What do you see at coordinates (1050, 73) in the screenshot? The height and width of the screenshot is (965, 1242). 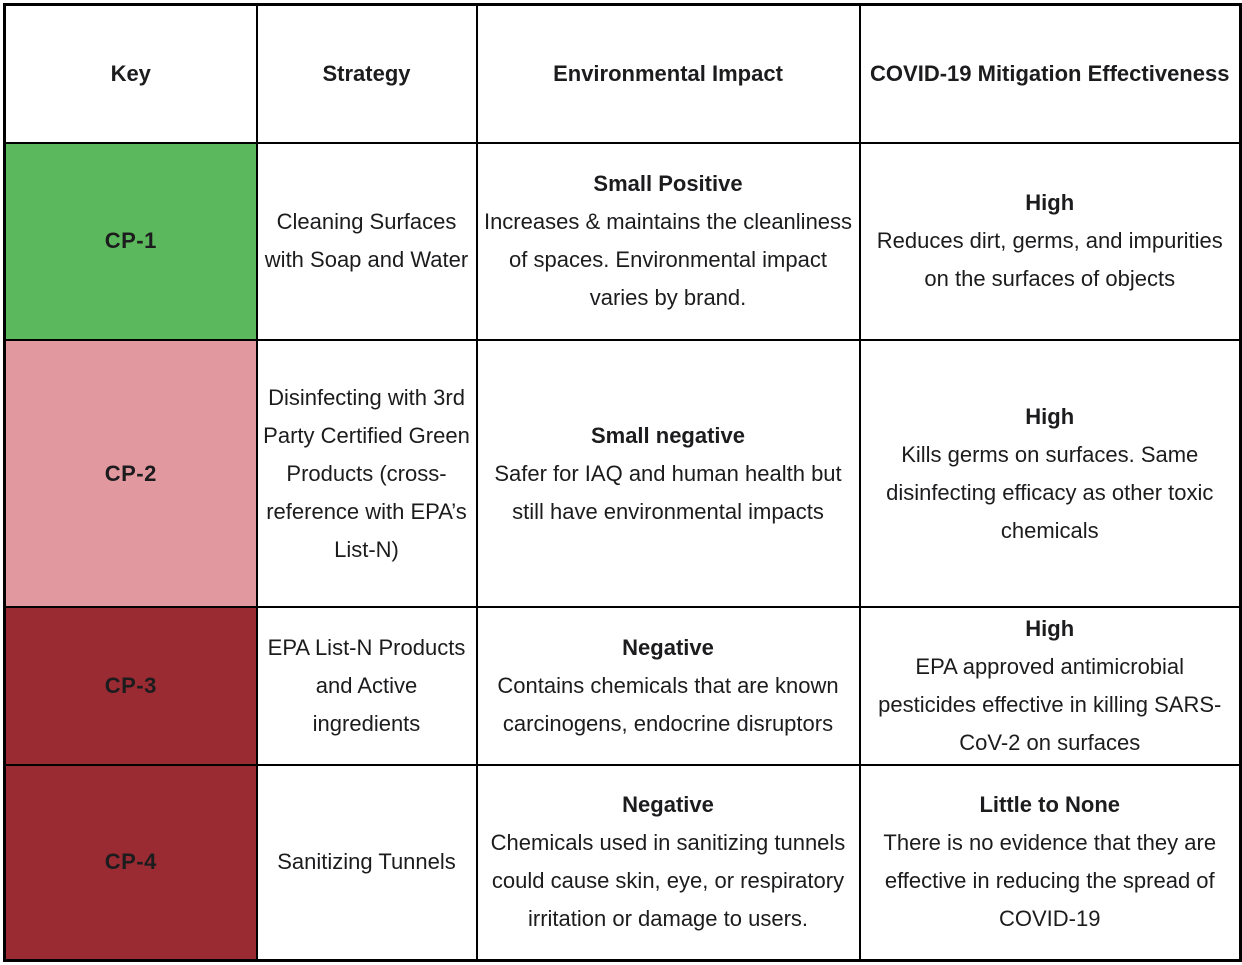 I see `header-covid-mitigation-effectiveness: COVID-19 Mitigation Effectiveness` at bounding box center [1050, 73].